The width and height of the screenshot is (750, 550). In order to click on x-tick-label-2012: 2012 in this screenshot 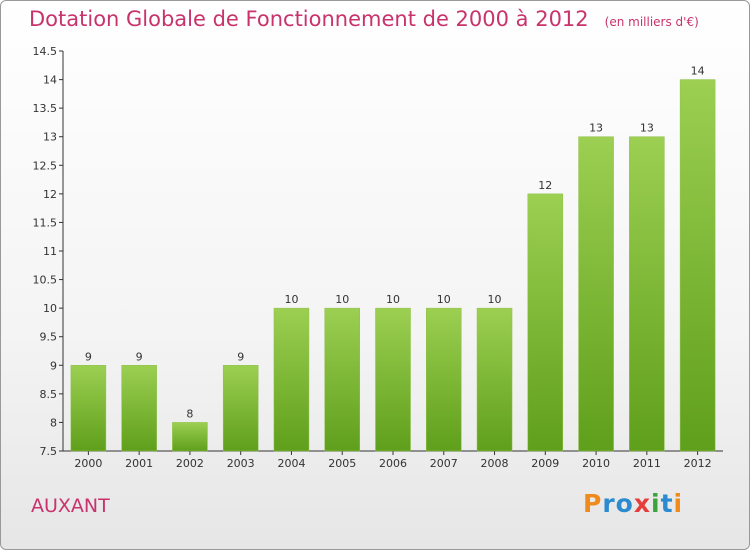, I will do `click(698, 463)`.